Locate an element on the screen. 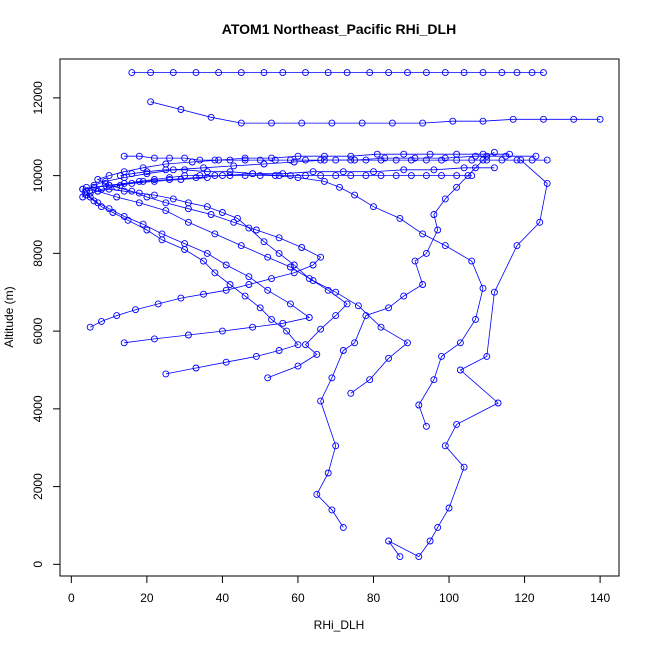 The image size is (650, 650). x-axis: 0 20 40 60 80 100 120 140 is located at coordinates (339, 590).